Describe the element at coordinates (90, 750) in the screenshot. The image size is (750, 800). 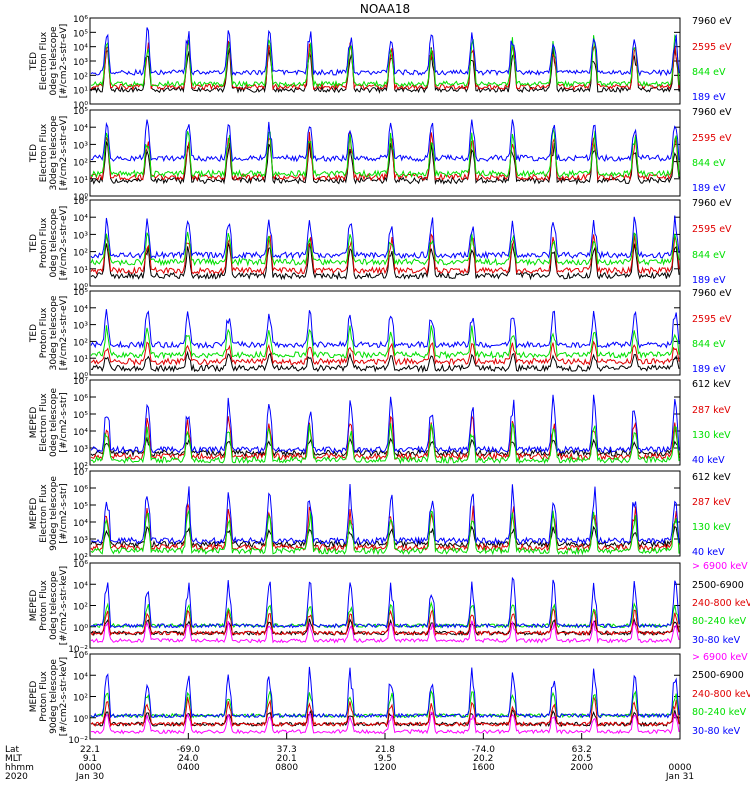
I see `x-lat-value: 22.1` at that location.